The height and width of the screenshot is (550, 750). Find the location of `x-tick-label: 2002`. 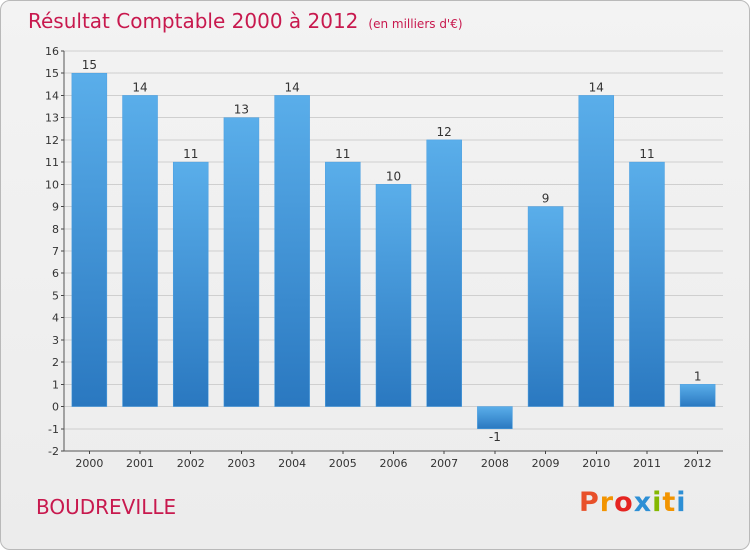

x-tick-label: 2002 is located at coordinates (191, 463).